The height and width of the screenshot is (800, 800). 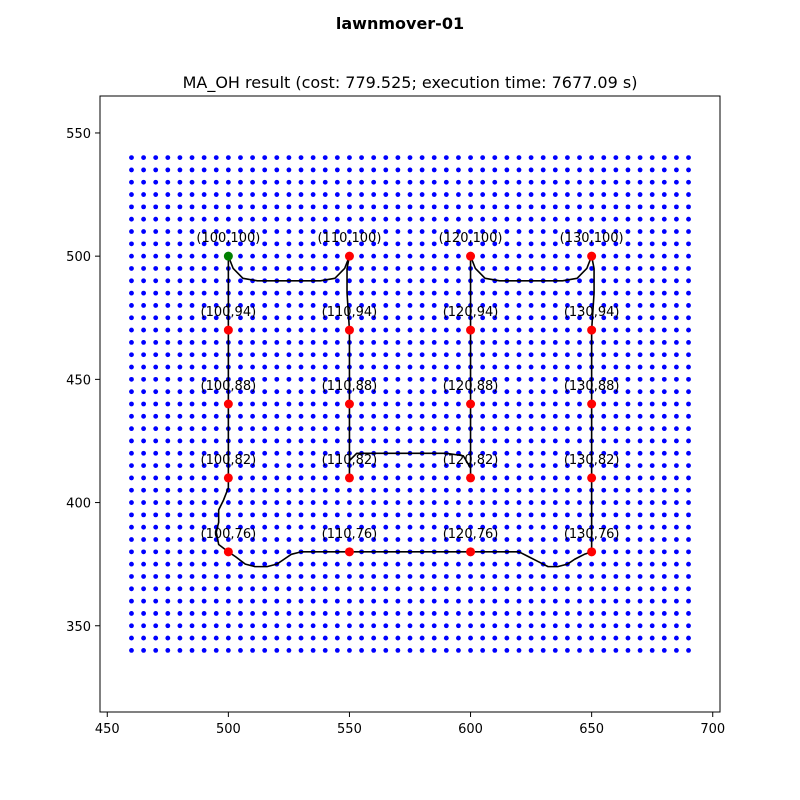 What do you see at coordinates (471, 238) in the screenshot?
I see `waypoint-label: (120,100)` at bounding box center [471, 238].